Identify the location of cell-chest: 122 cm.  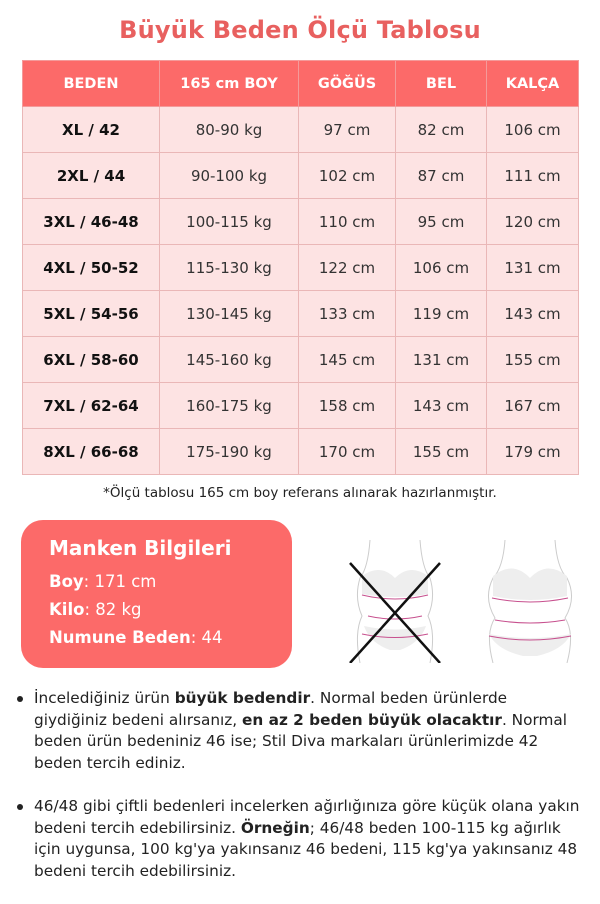
(347, 267).